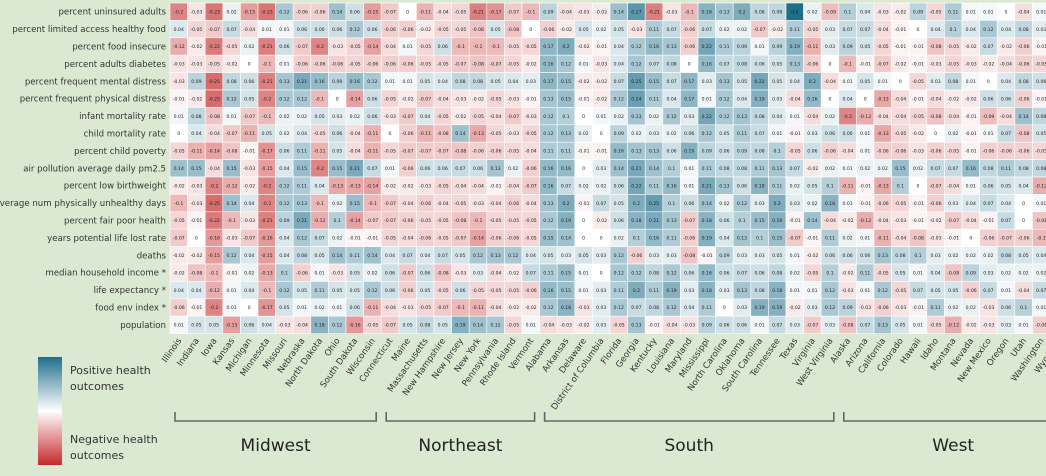 The height and width of the screenshot is (476, 1046). What do you see at coordinates (302, 82) in the screenshot?
I see `cell-value-label: 0.21` at bounding box center [302, 82].